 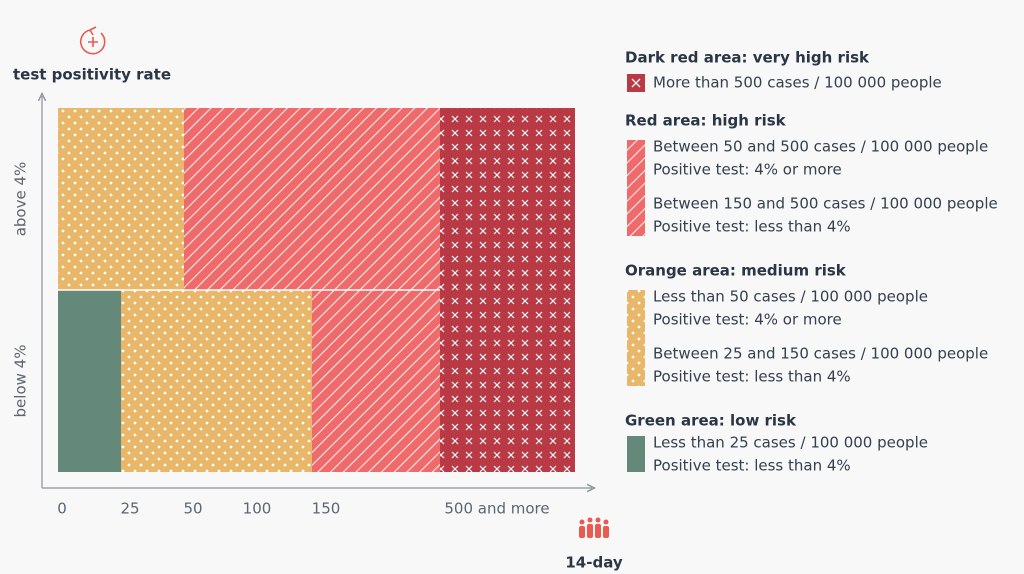 What do you see at coordinates (192, 509) in the screenshot?
I see `x-label: 50` at bounding box center [192, 509].